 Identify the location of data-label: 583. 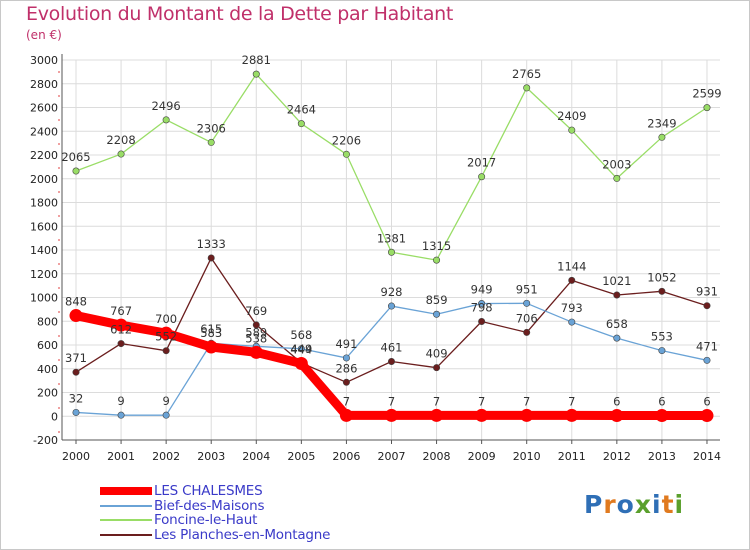
(211, 333).